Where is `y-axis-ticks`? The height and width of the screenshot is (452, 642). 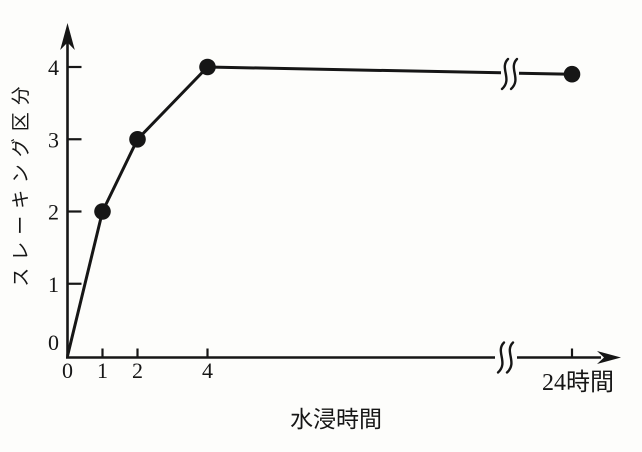
y-axis-ticks is located at coordinates (74, 175).